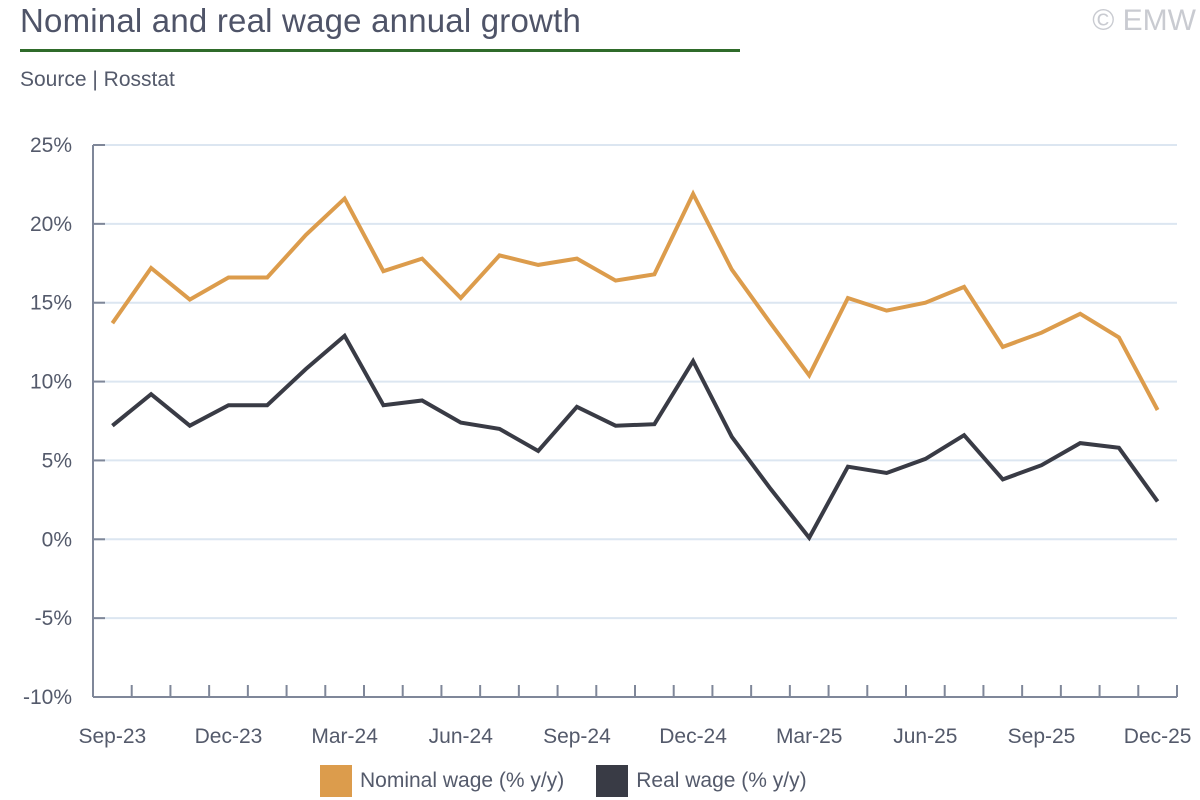 This screenshot has height=800, width=1200. Describe the element at coordinates (925, 736) in the screenshot. I see `x-tick-label: Jun-25` at that location.